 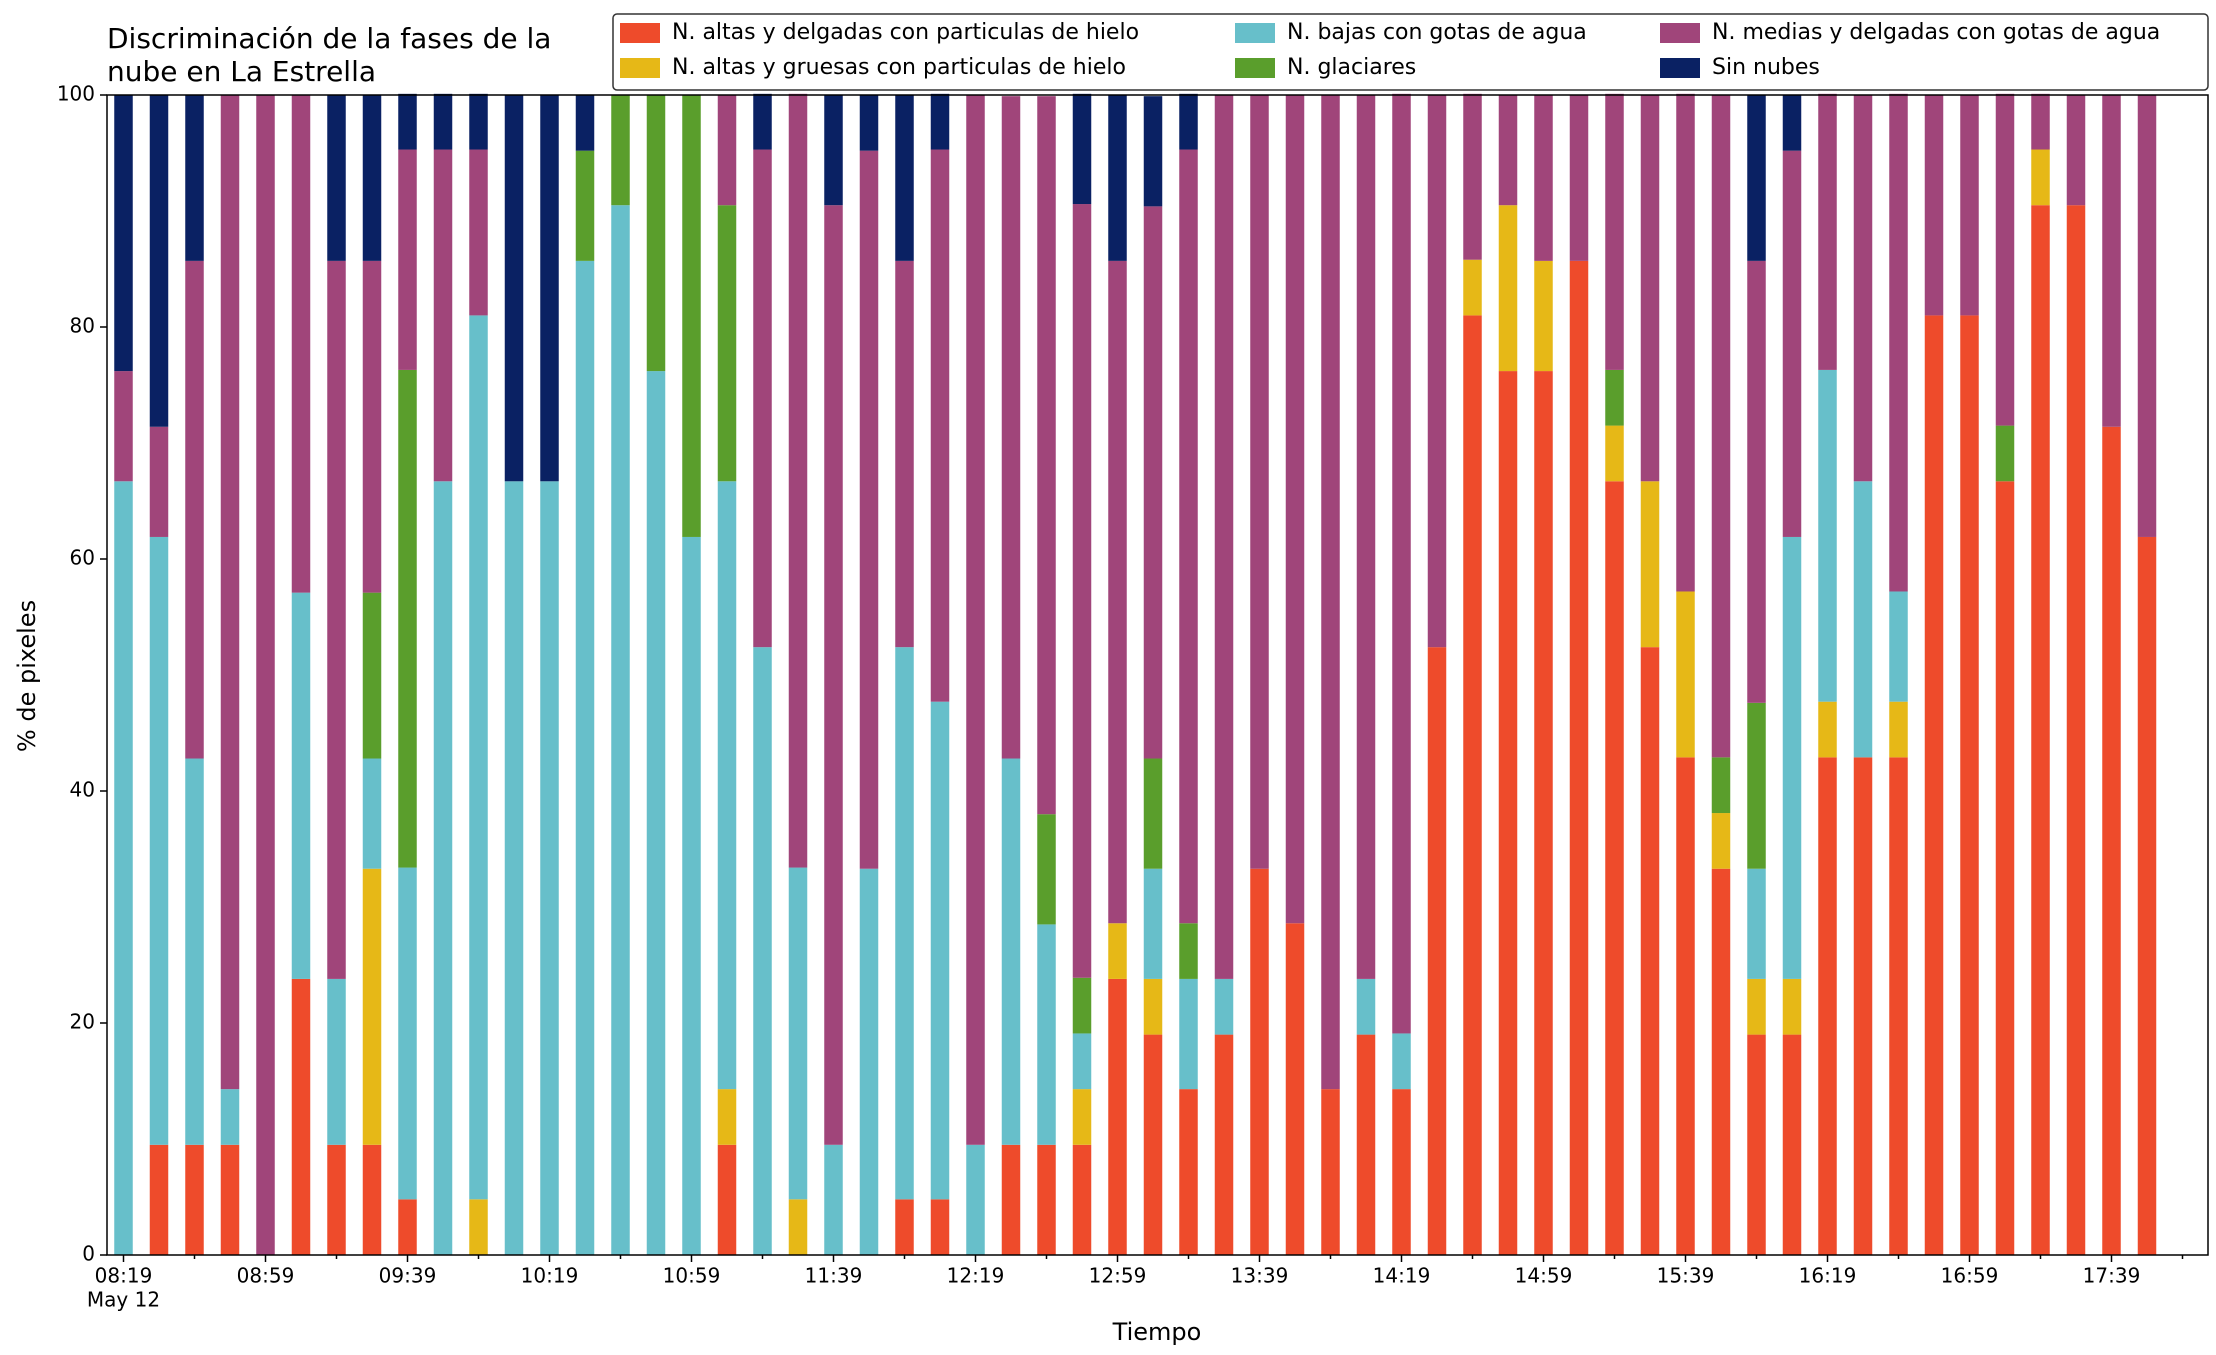 I want to click on x-tick-label: 10:59, so click(x=692, y=1276).